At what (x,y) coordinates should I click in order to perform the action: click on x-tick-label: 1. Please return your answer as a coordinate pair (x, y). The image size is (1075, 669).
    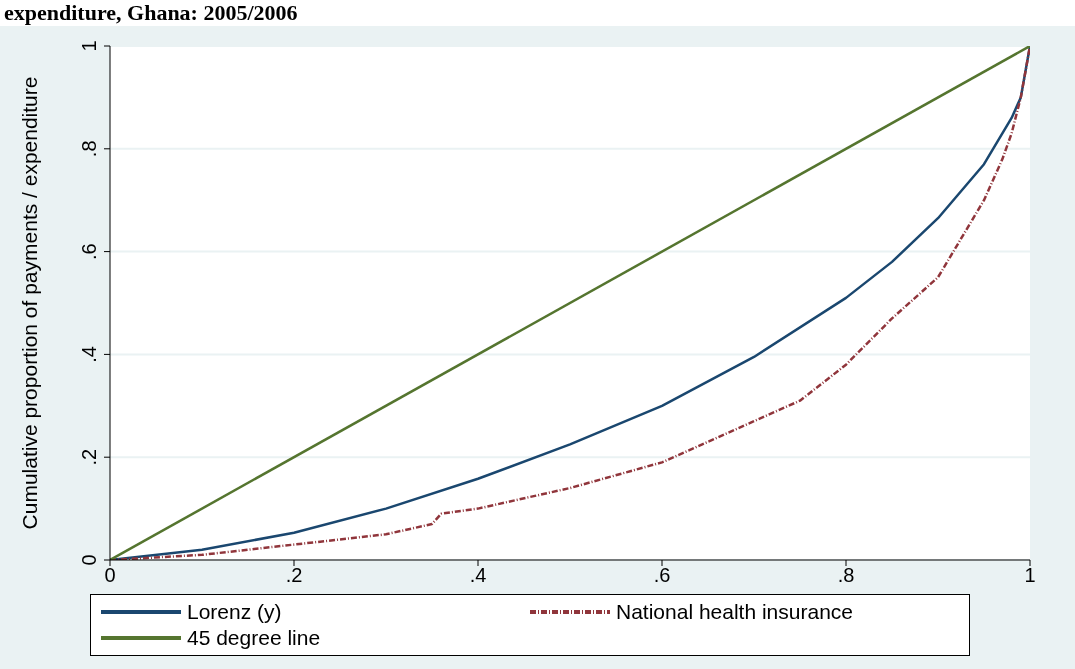
    Looking at the image, I should click on (1030, 575).